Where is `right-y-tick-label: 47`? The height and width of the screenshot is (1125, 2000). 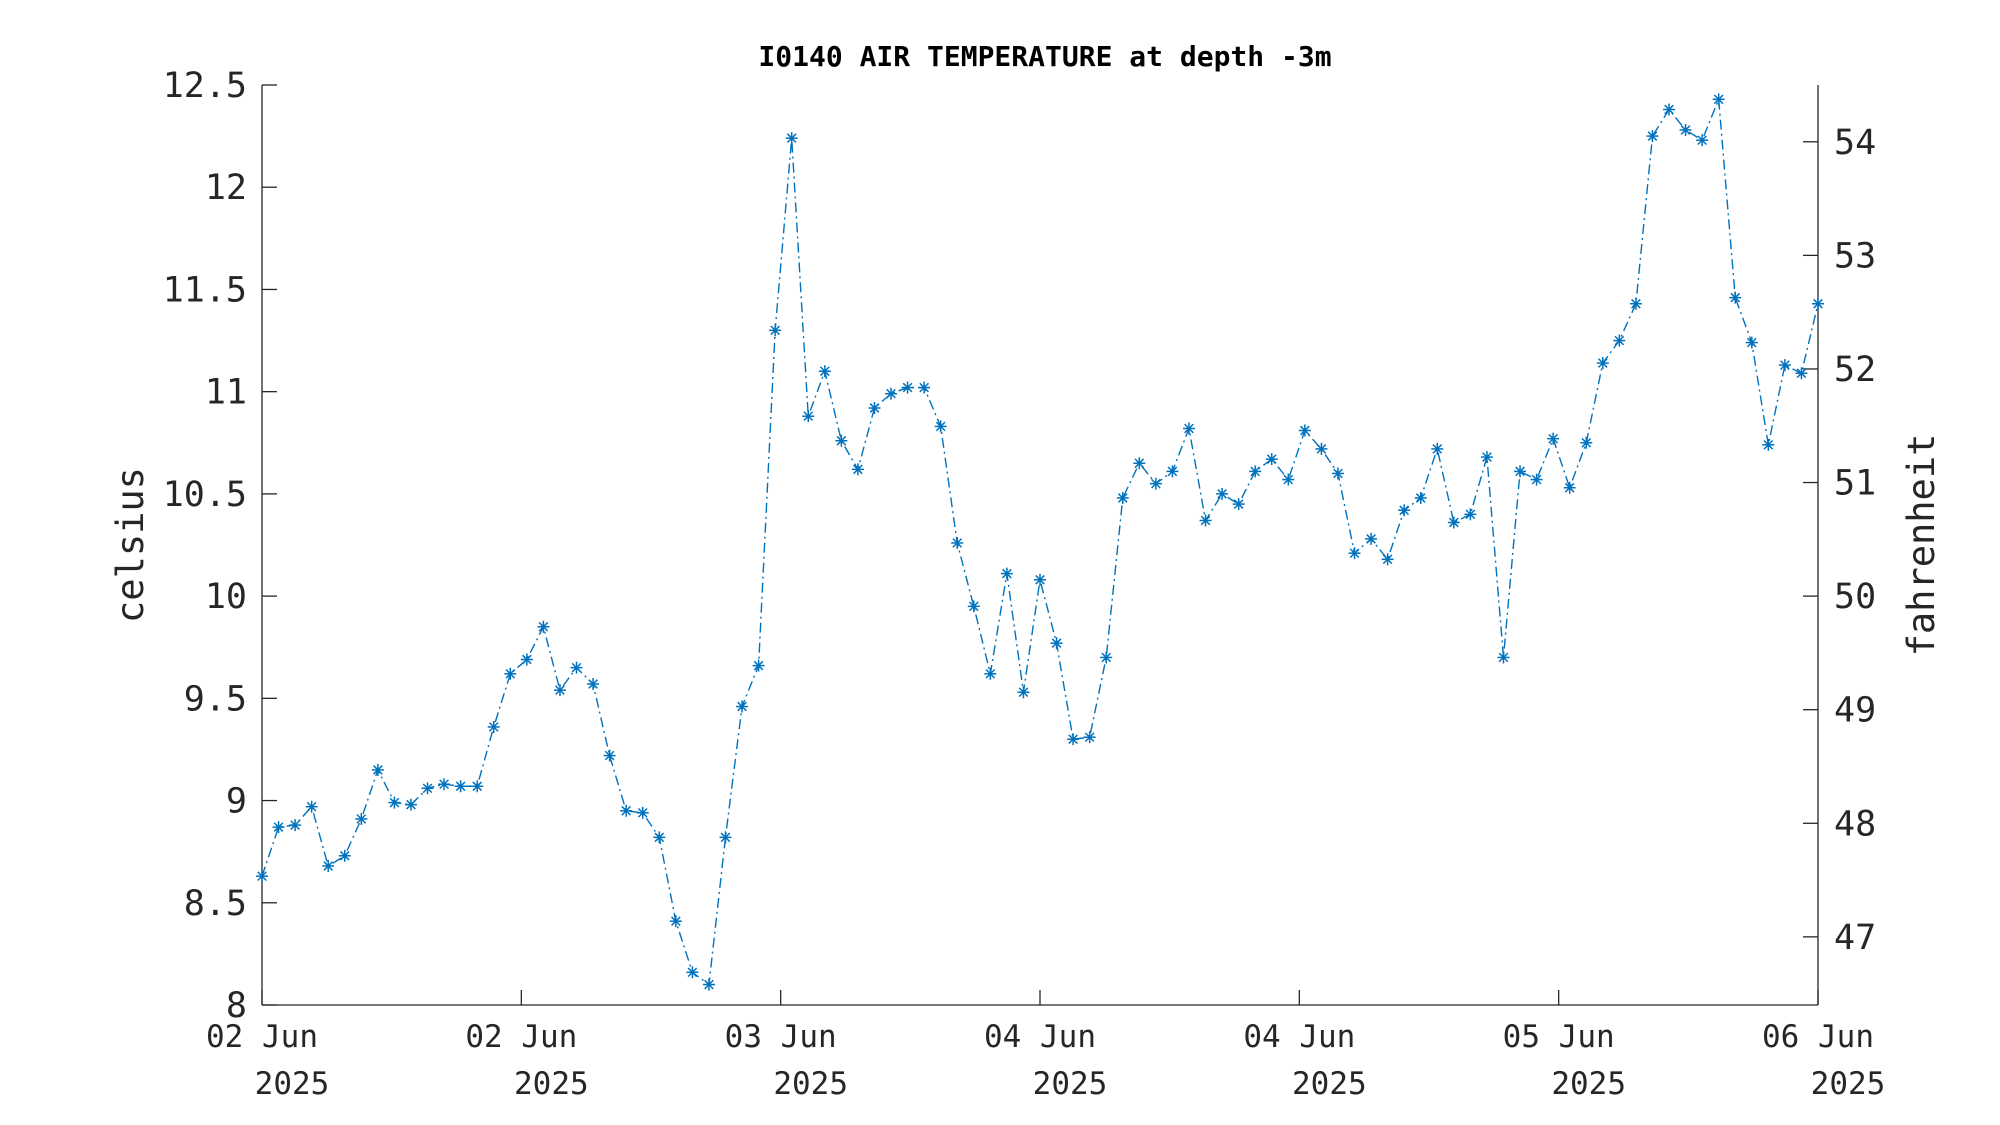 right-y-tick-label: 47 is located at coordinates (1855, 938).